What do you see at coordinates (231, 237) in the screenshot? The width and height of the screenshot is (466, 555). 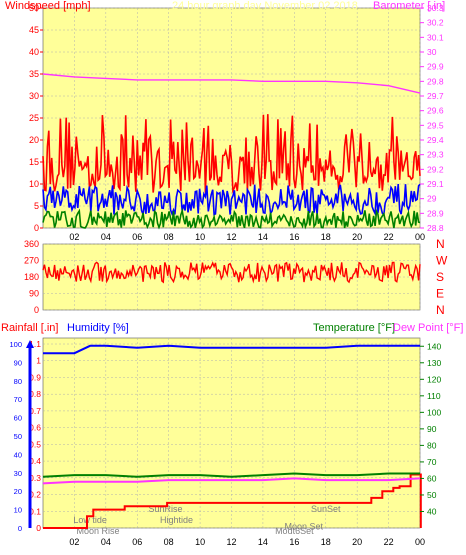 I see `x-tick-label: 12` at bounding box center [231, 237].